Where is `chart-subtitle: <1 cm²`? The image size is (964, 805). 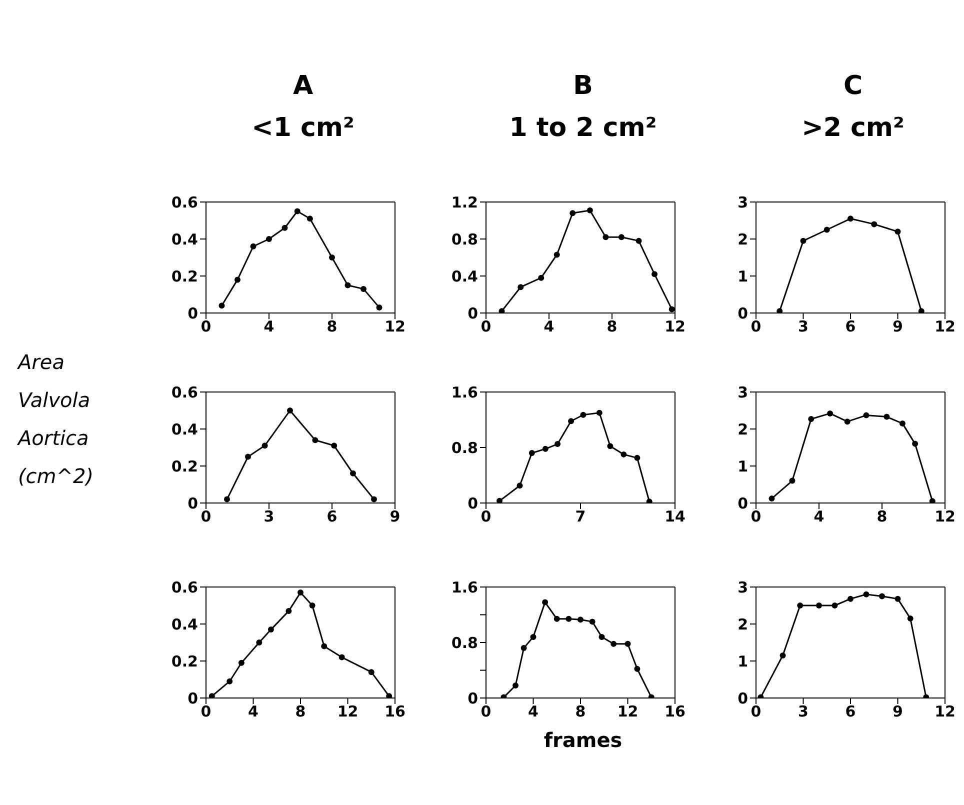 chart-subtitle: <1 cm² is located at coordinates (303, 129).